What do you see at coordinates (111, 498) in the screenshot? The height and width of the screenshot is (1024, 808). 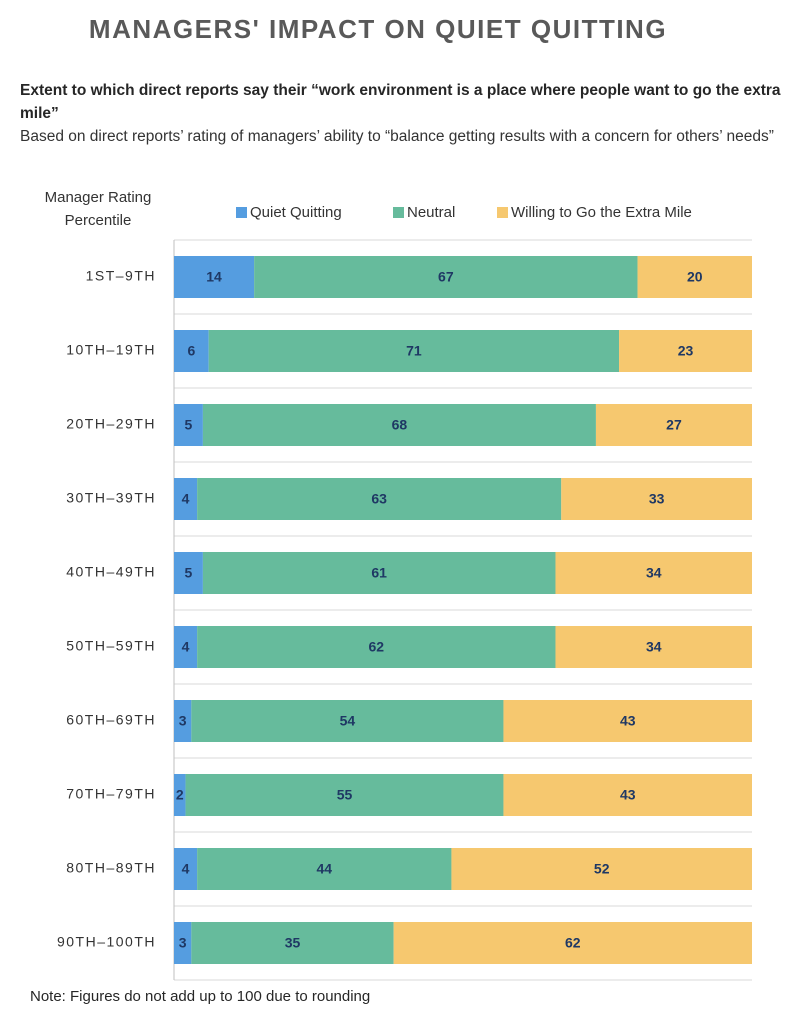 I see `y-tick-label: 30TH–39TH` at bounding box center [111, 498].